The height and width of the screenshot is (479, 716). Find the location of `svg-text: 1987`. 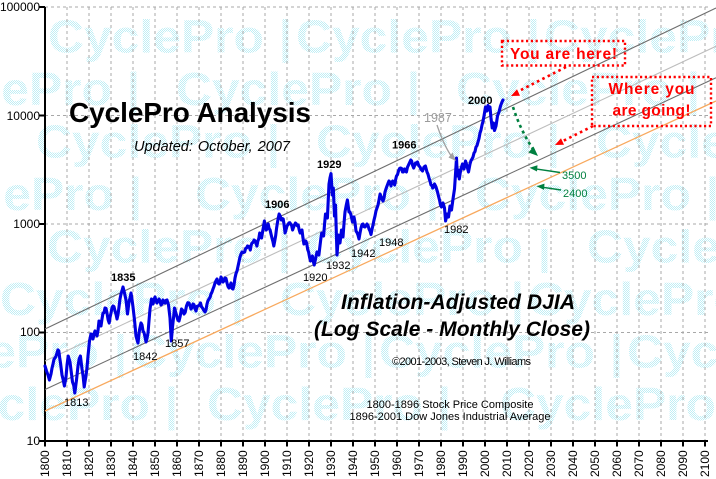

svg-text: 1987 is located at coordinates (438, 118).